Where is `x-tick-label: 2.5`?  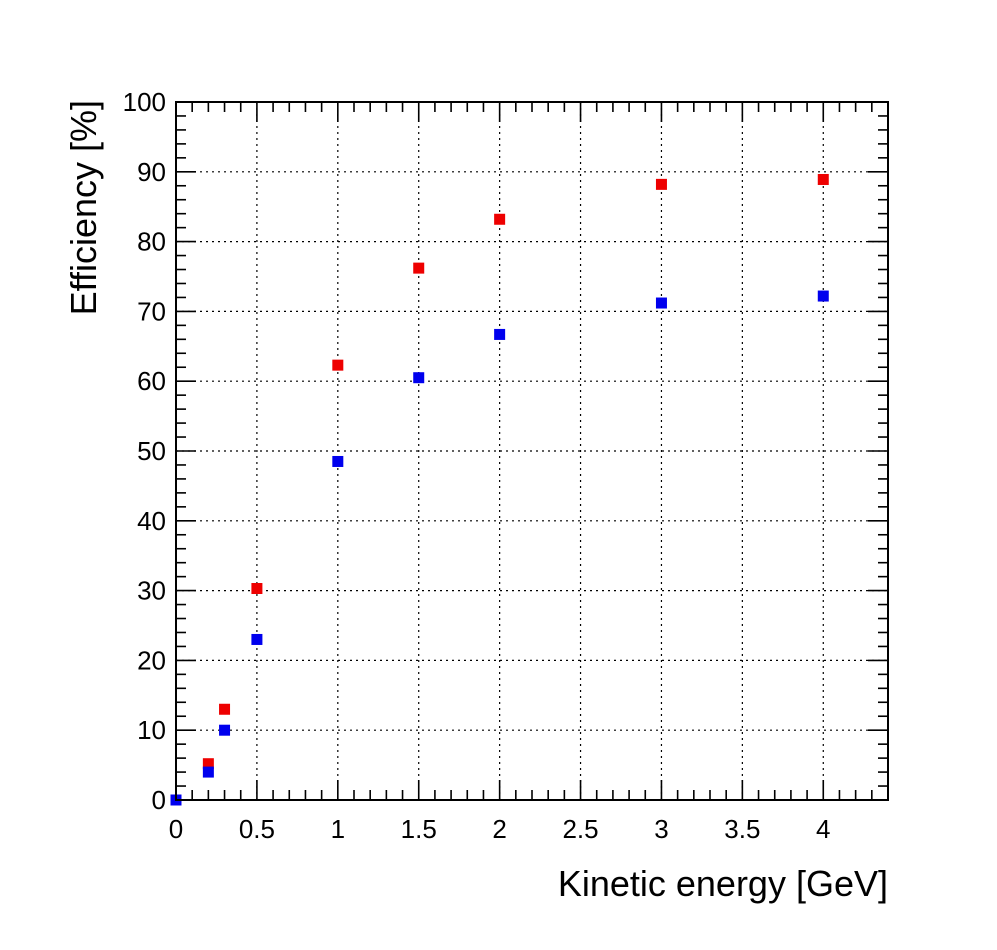 x-tick-label: 2.5 is located at coordinates (580, 829).